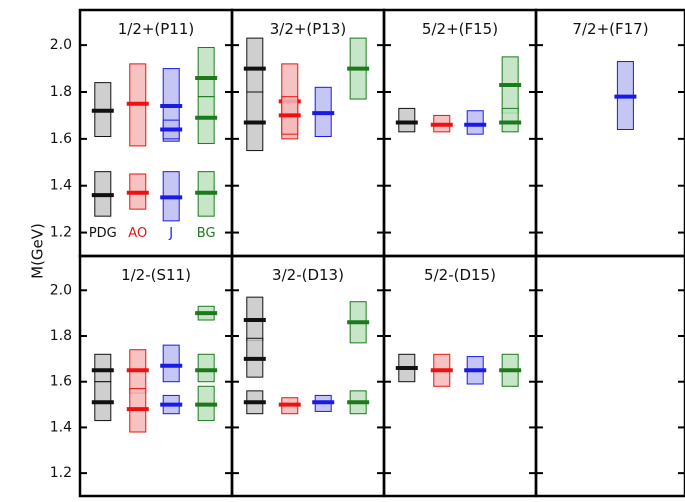  Describe the element at coordinates (308, 29) in the screenshot. I see `panel-title: 3/2+(P13)` at that location.